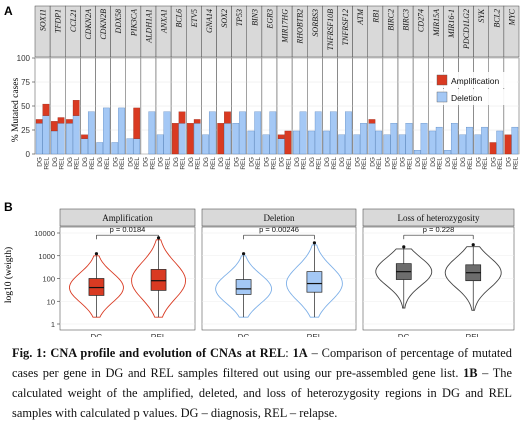 This screenshot has height=437, width=520. I want to click on gene-label: MIR16-1, so click(451, 24).